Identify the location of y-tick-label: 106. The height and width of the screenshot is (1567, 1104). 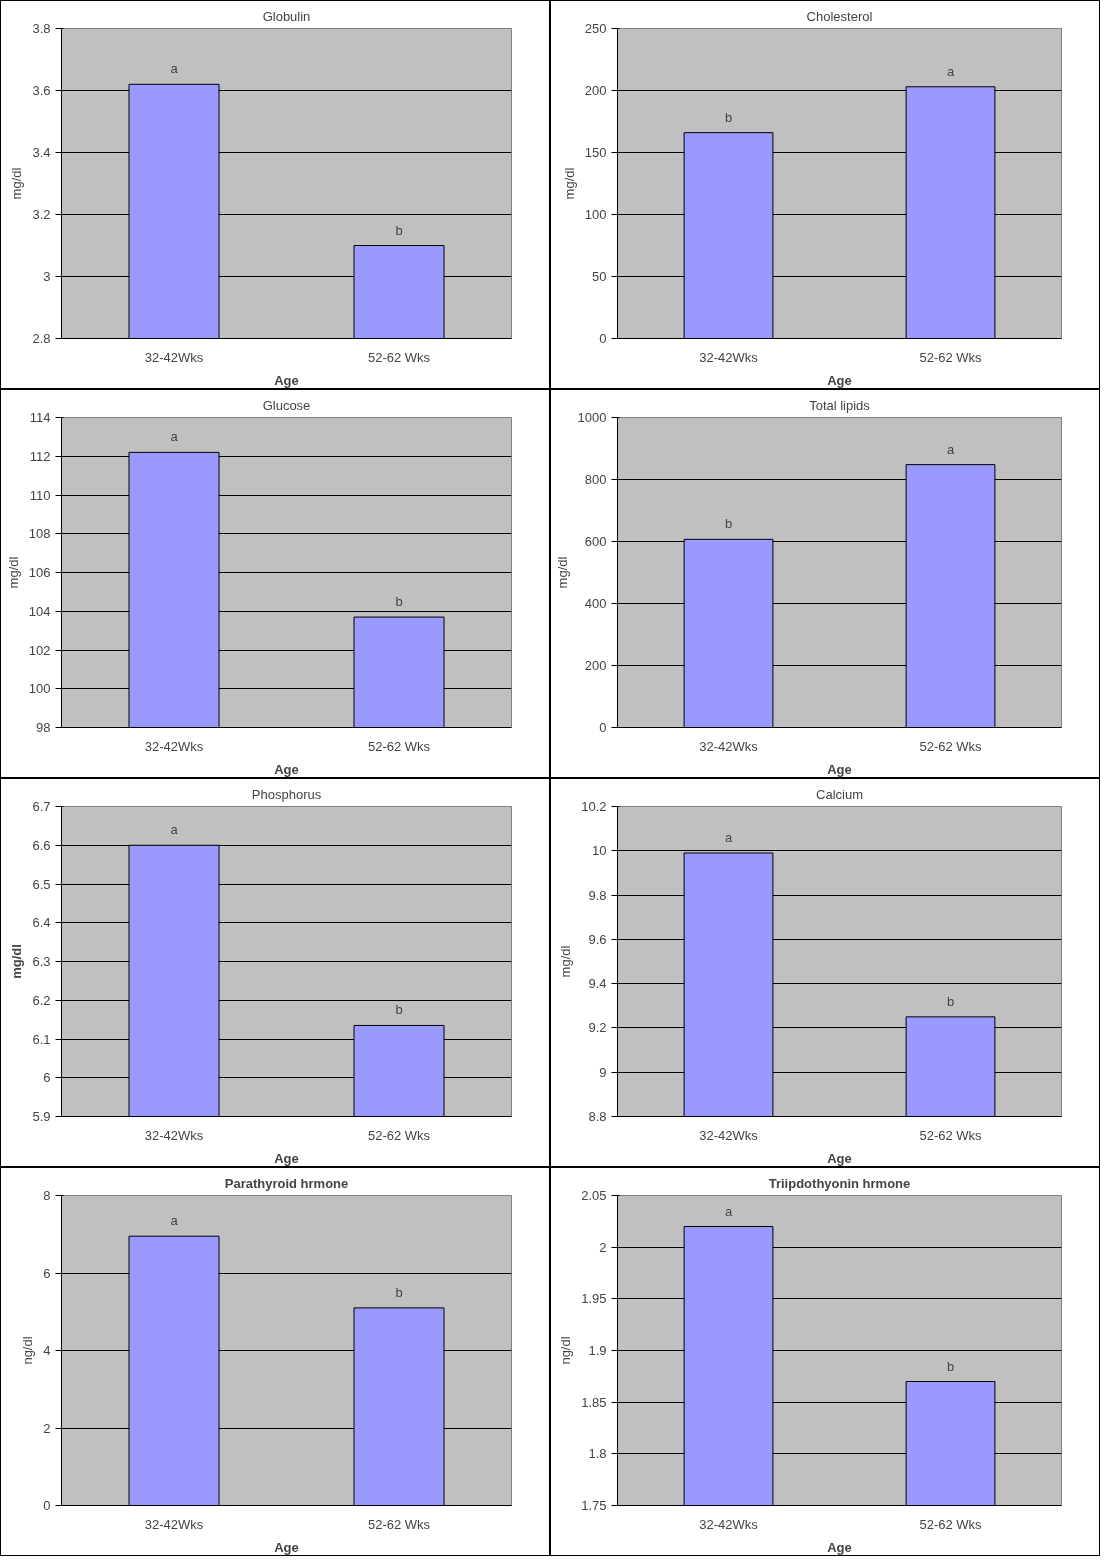
(39, 572).